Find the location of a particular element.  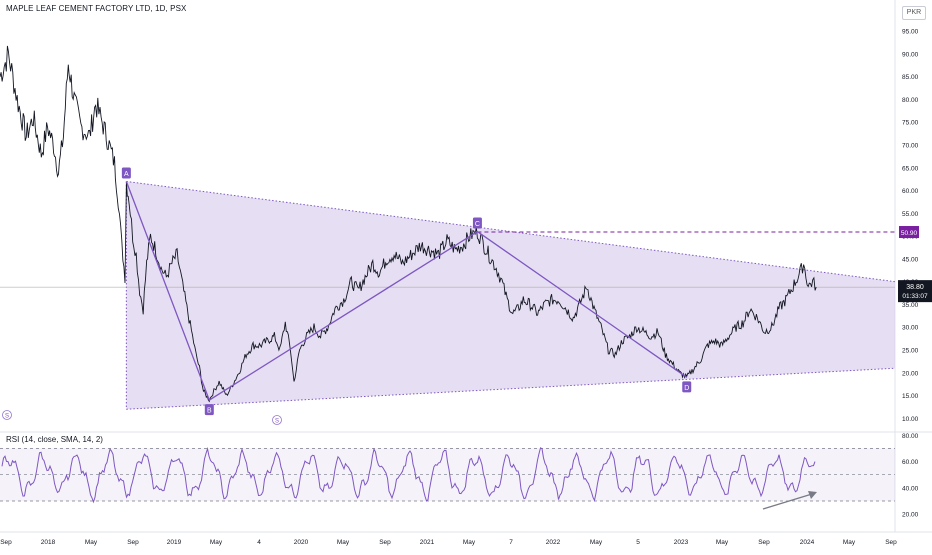

time-tick-label: 2024 is located at coordinates (807, 542).